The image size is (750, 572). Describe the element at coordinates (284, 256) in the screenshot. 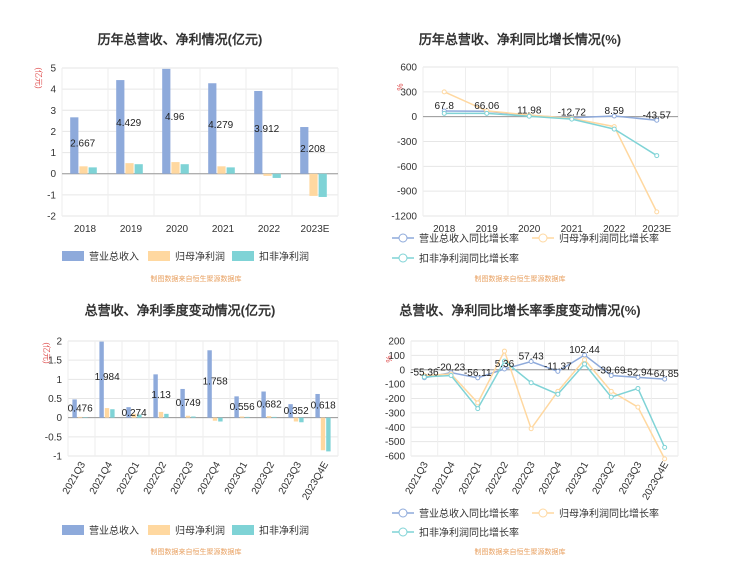

I see `legend-label: 扣非净利润` at that location.